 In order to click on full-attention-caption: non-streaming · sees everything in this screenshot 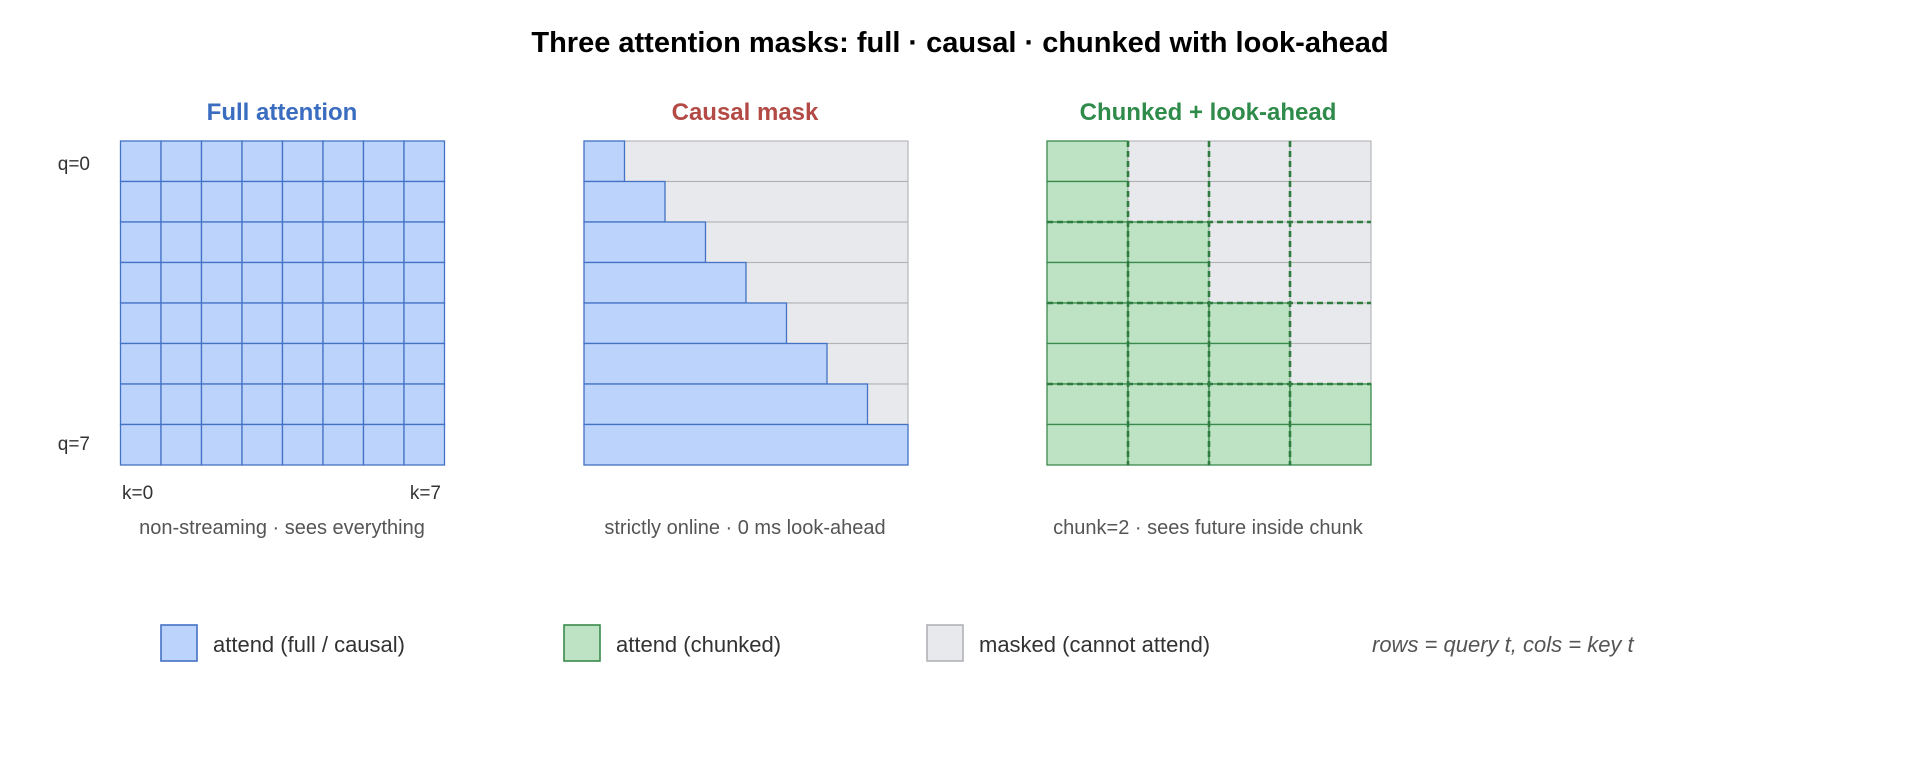, I will do `click(282, 528)`.